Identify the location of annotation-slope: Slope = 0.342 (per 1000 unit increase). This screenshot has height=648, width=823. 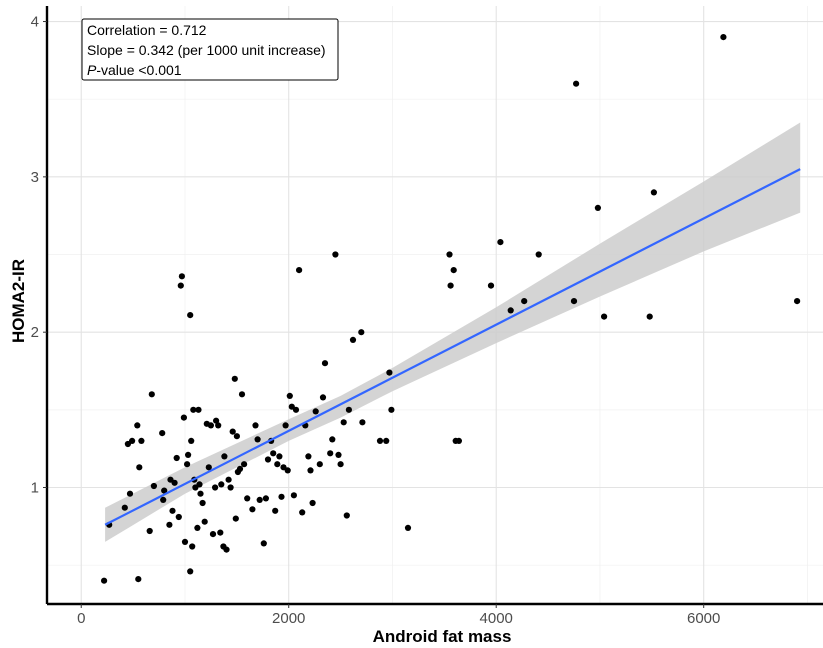
(206, 50).